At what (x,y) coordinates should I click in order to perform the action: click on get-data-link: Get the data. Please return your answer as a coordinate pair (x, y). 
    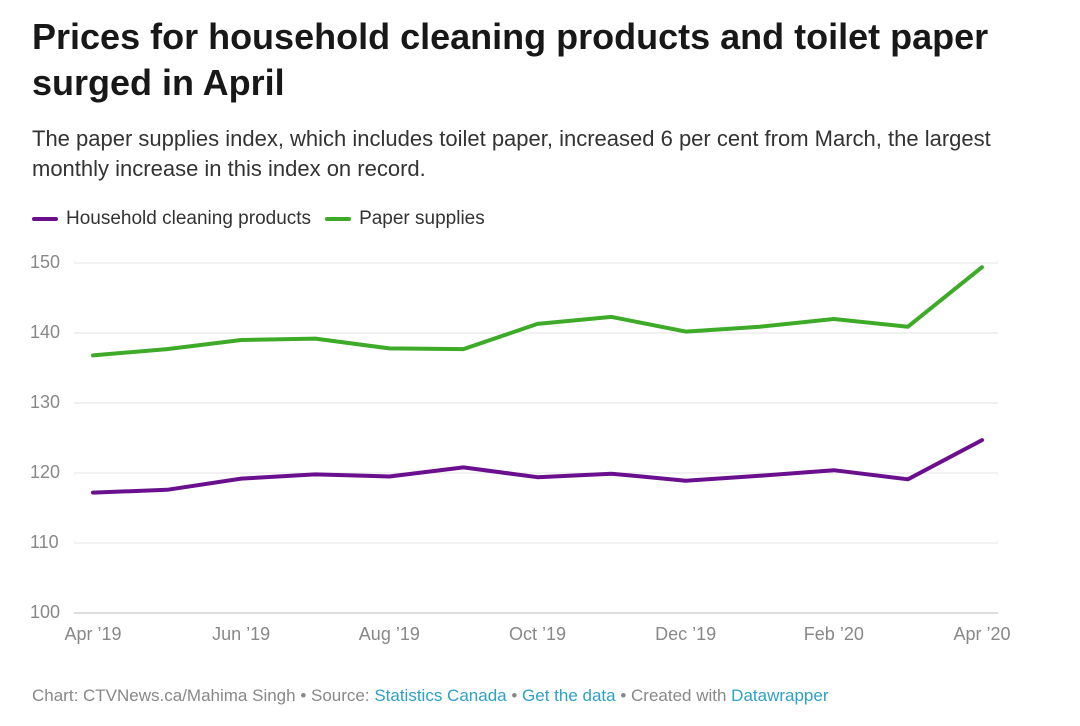
    Looking at the image, I should click on (569, 695).